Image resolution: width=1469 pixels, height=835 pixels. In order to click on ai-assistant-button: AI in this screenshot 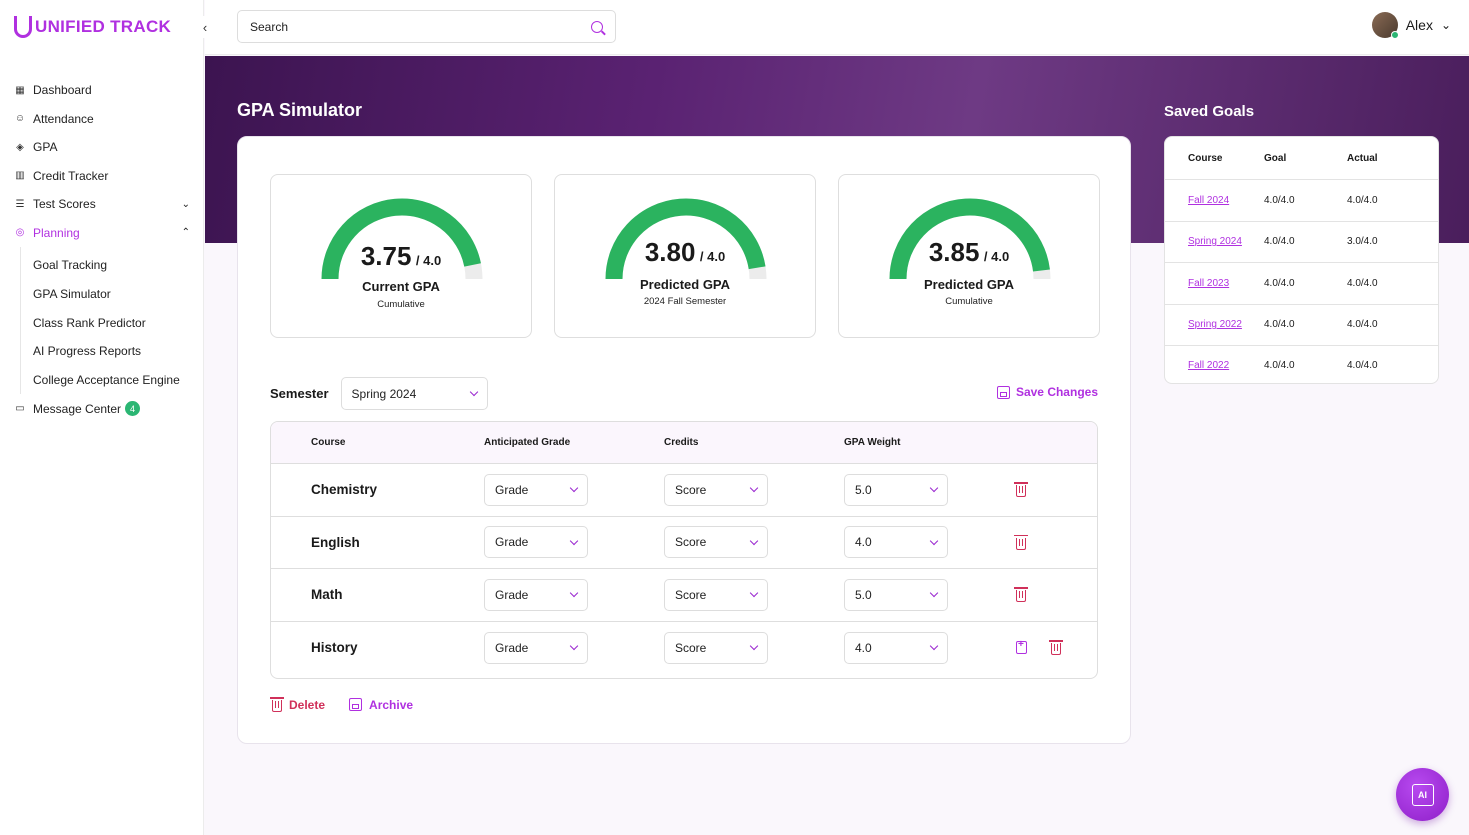, I will do `click(1422, 794)`.